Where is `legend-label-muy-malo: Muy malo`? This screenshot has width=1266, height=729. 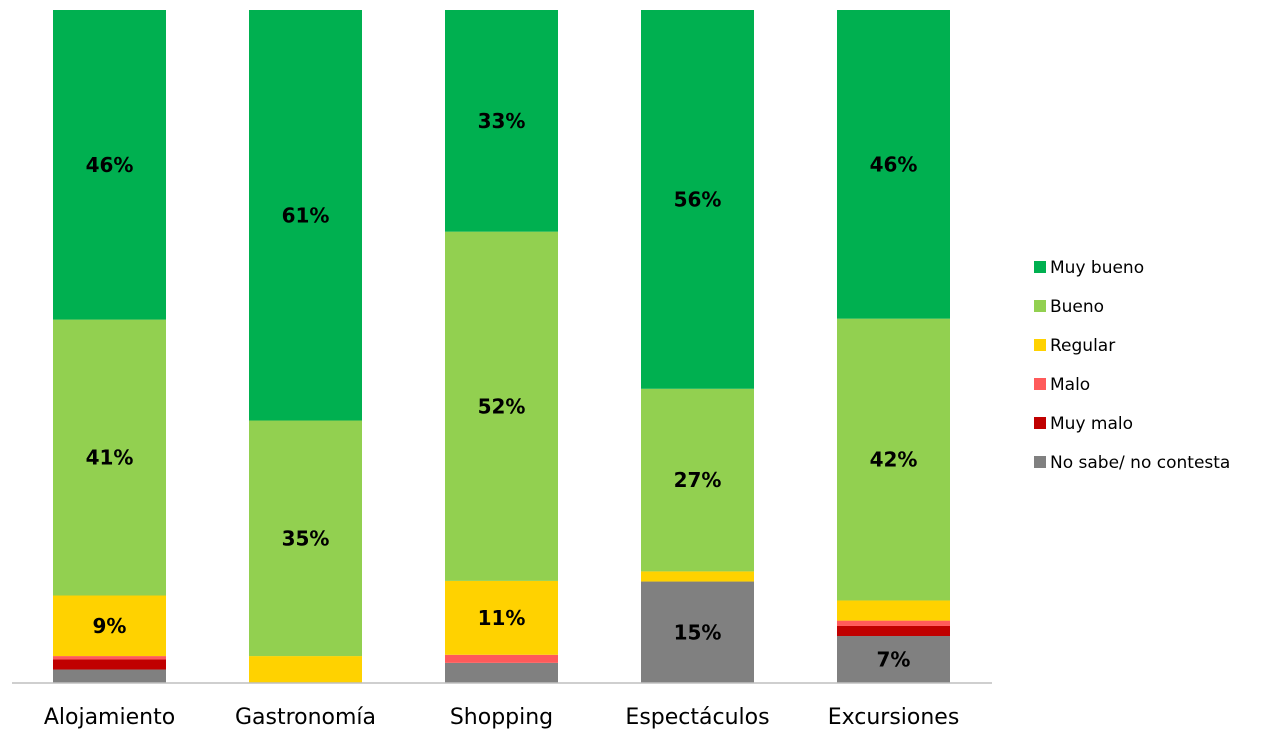 legend-label-muy-malo: Muy malo is located at coordinates (1091, 424).